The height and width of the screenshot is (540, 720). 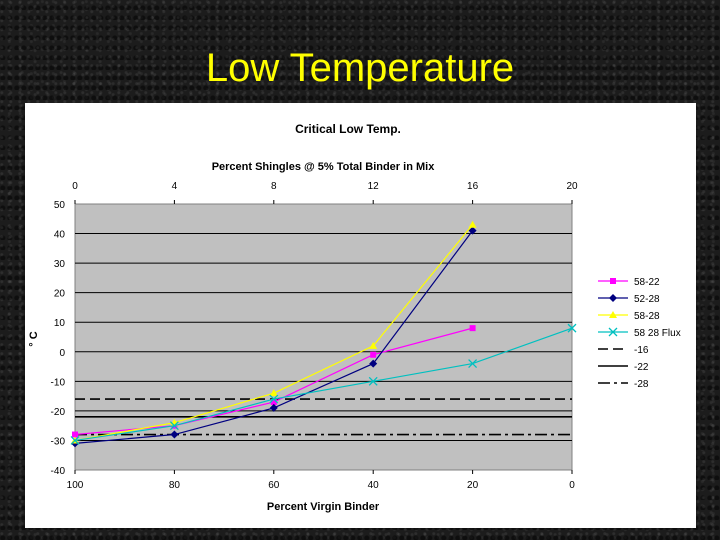 I want to click on x-tick-label: 60, so click(x=274, y=485).